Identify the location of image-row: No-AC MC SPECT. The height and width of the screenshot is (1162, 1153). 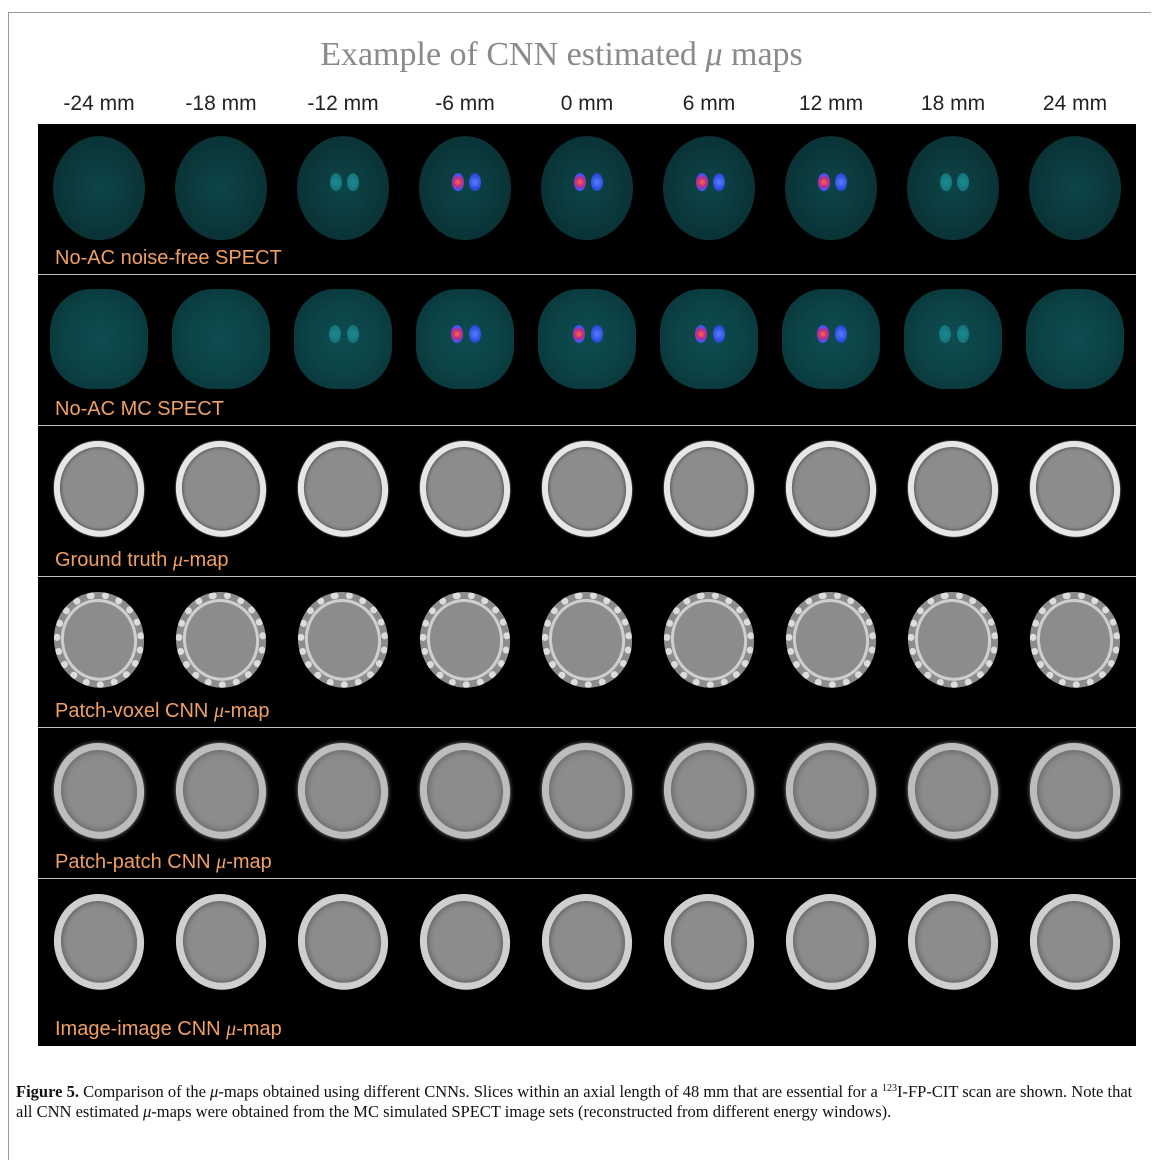
(587, 350).